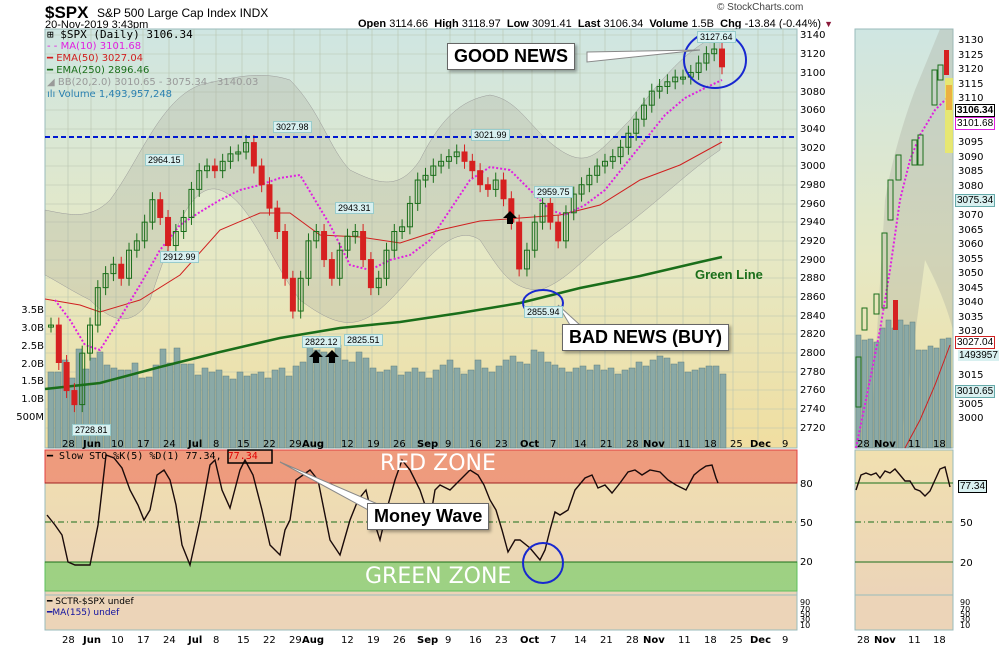 The width and height of the screenshot is (1000, 650). I want to click on last-label: Last, so click(589, 24).